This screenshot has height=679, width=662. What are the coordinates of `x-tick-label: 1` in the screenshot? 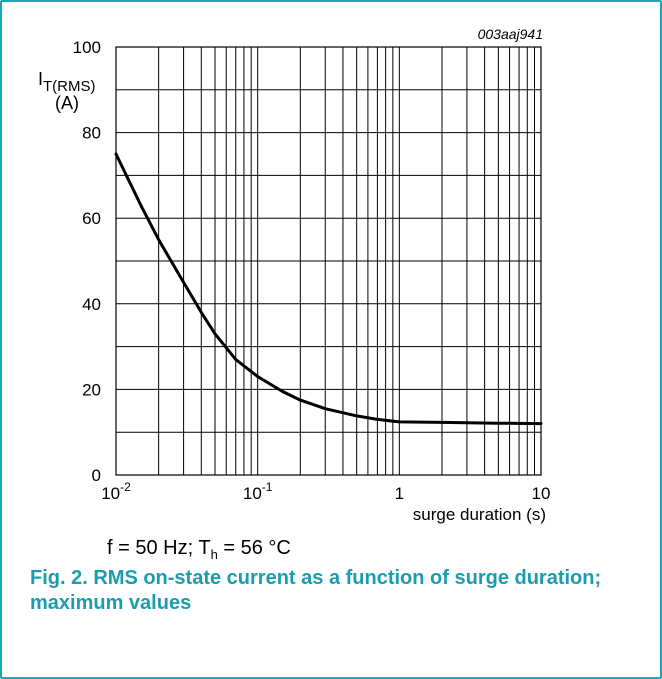 It's located at (399, 493).